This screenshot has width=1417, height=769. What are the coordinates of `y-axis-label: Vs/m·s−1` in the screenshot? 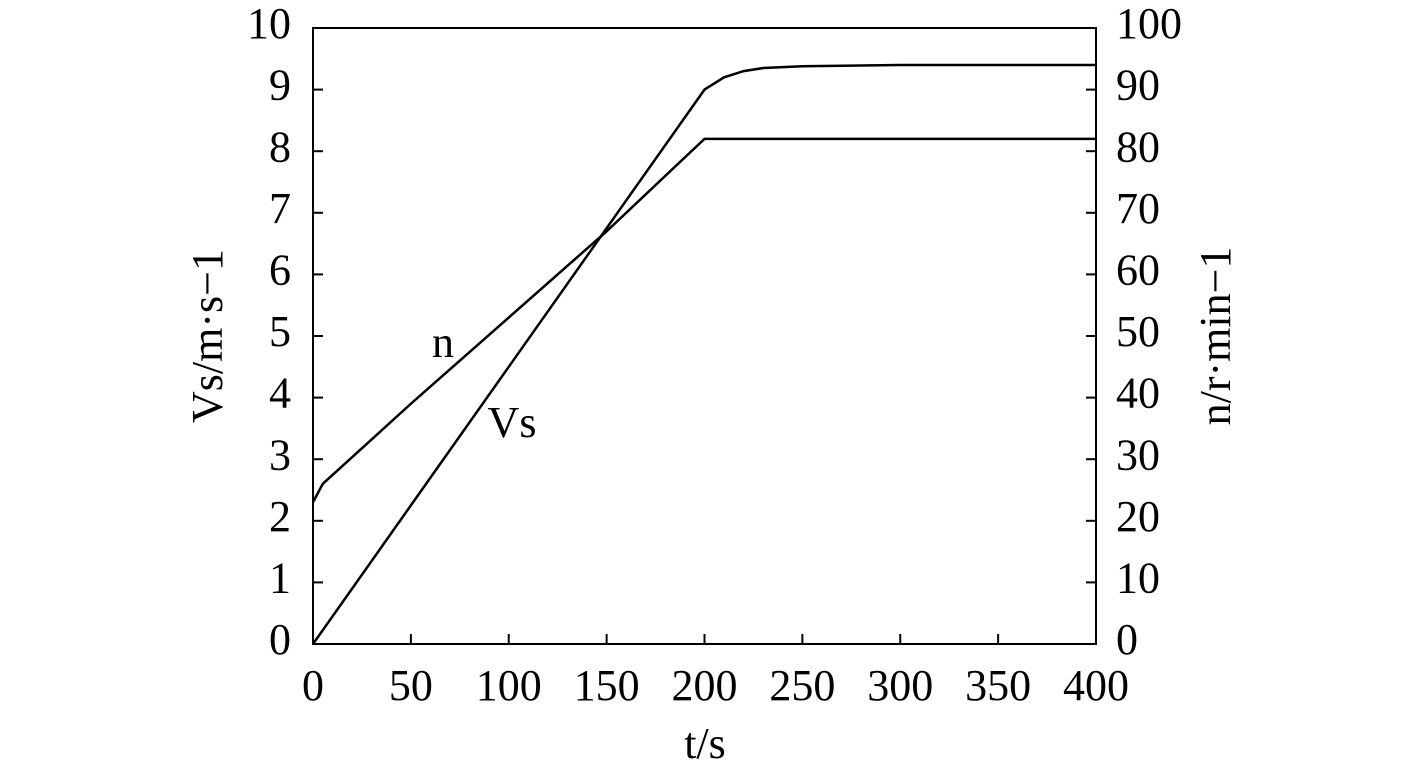 It's located at (207, 336).